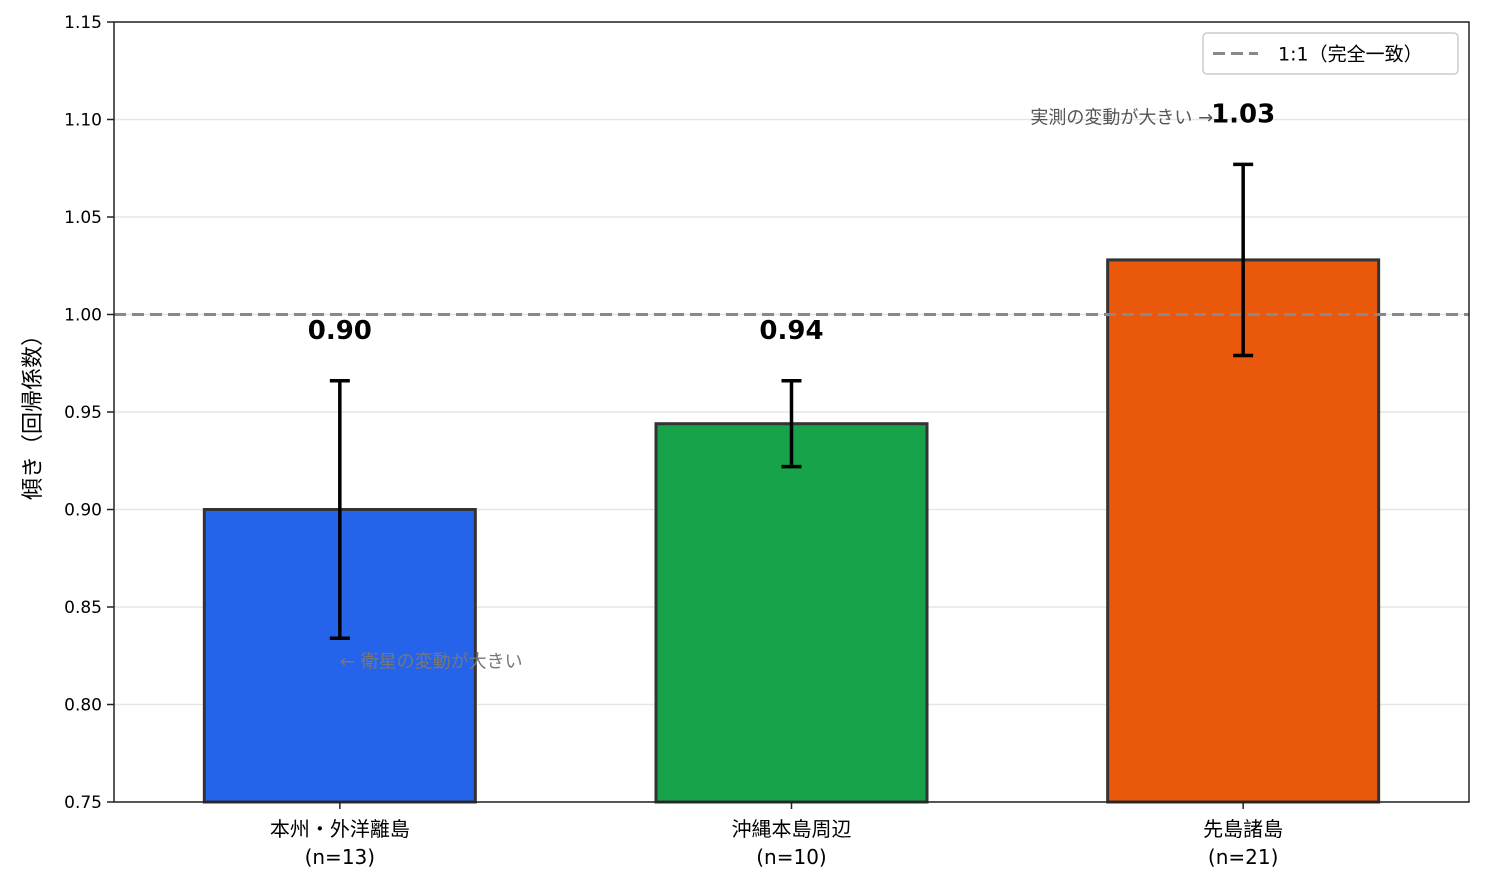 The height and width of the screenshot is (884, 1485). I want to click on x-tick-label: (n=21), so click(1243, 857).